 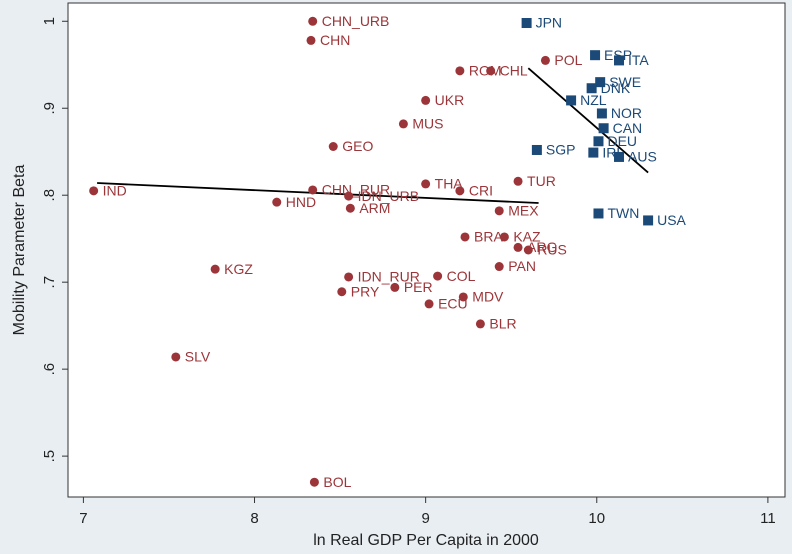 I want to click on point-label: ESP, so click(x=618, y=55).